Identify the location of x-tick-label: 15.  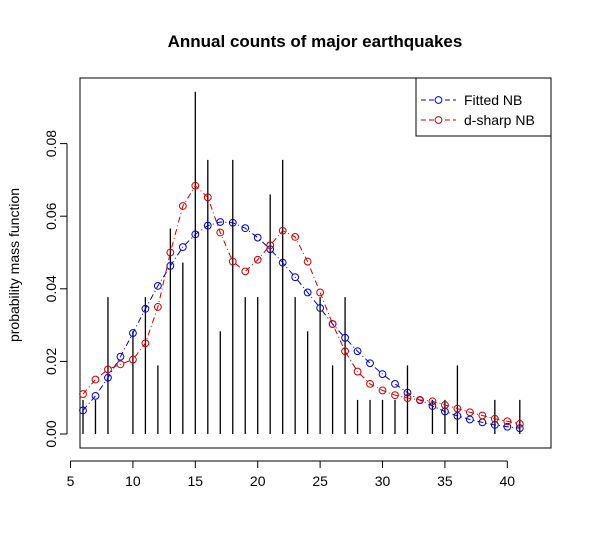
(196, 481).